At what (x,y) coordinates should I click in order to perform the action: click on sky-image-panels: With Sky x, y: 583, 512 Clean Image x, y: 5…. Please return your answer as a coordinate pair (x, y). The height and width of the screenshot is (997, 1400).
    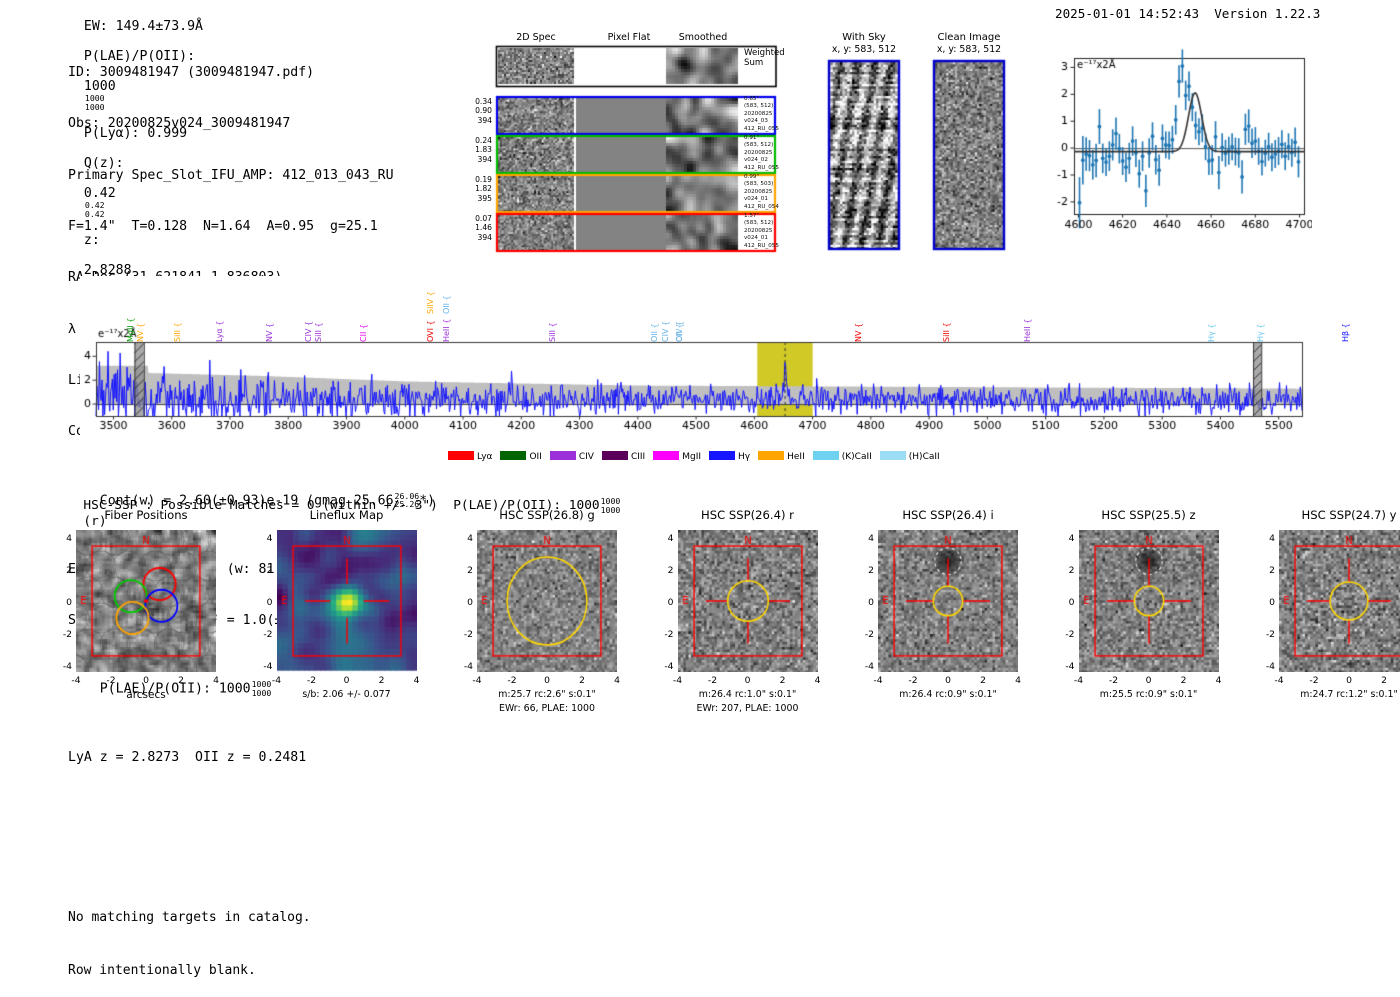
    Looking at the image, I should click on (918, 147).